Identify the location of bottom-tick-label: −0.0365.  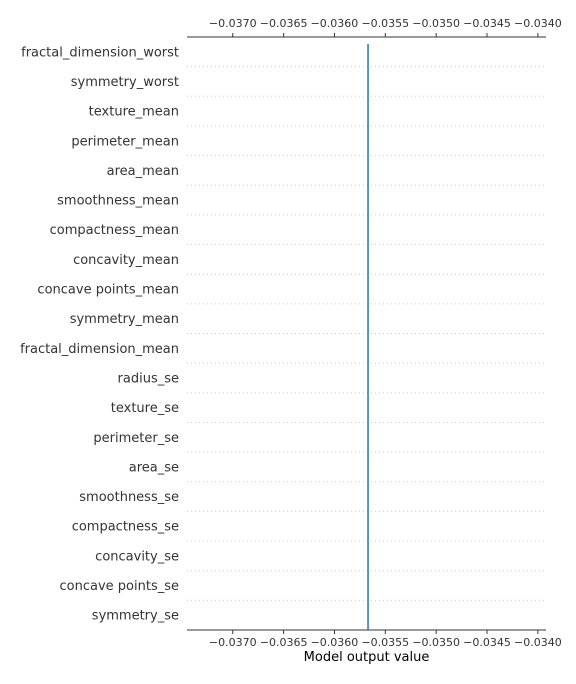
(284, 642).